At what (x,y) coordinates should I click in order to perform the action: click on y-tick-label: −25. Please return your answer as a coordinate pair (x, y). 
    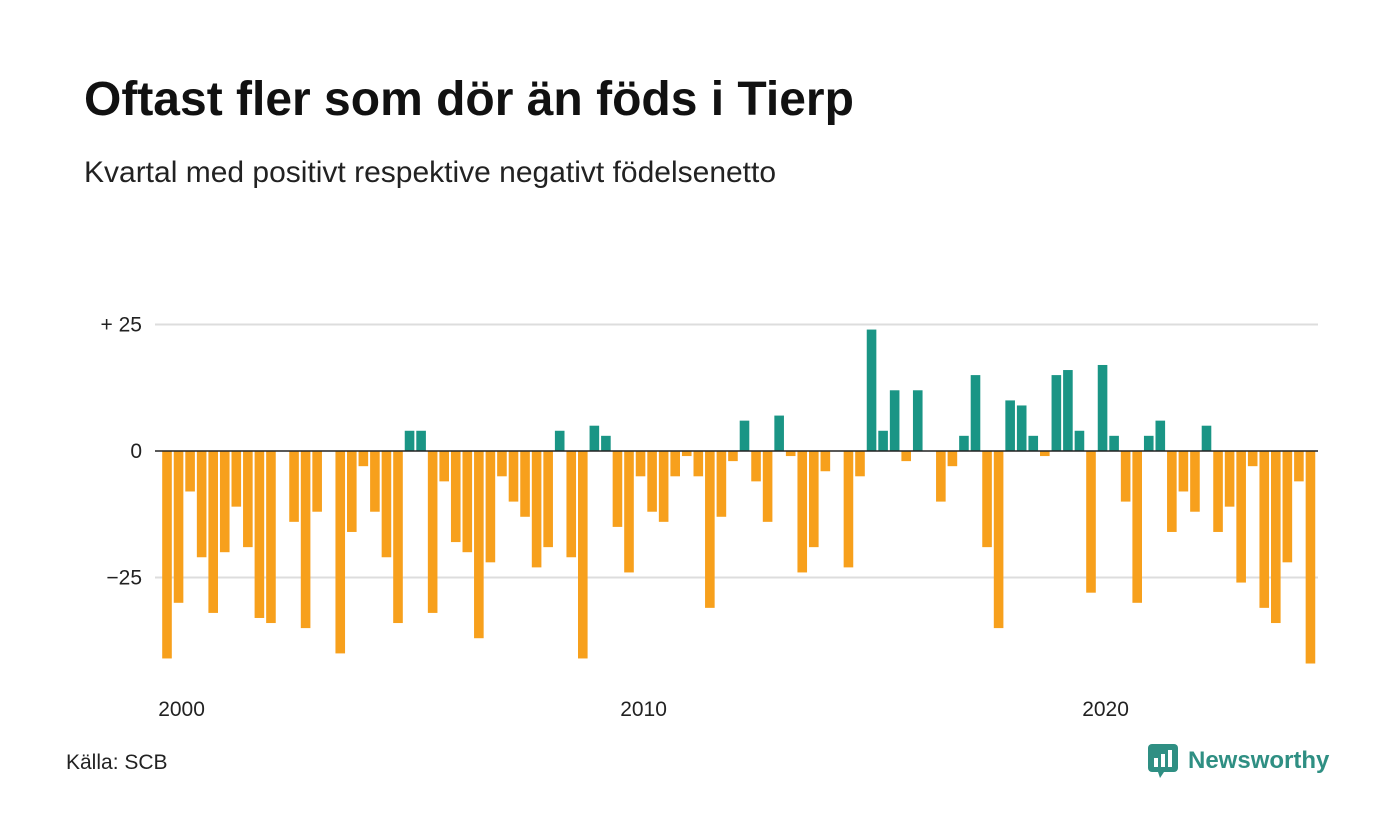
    Looking at the image, I should click on (124, 578).